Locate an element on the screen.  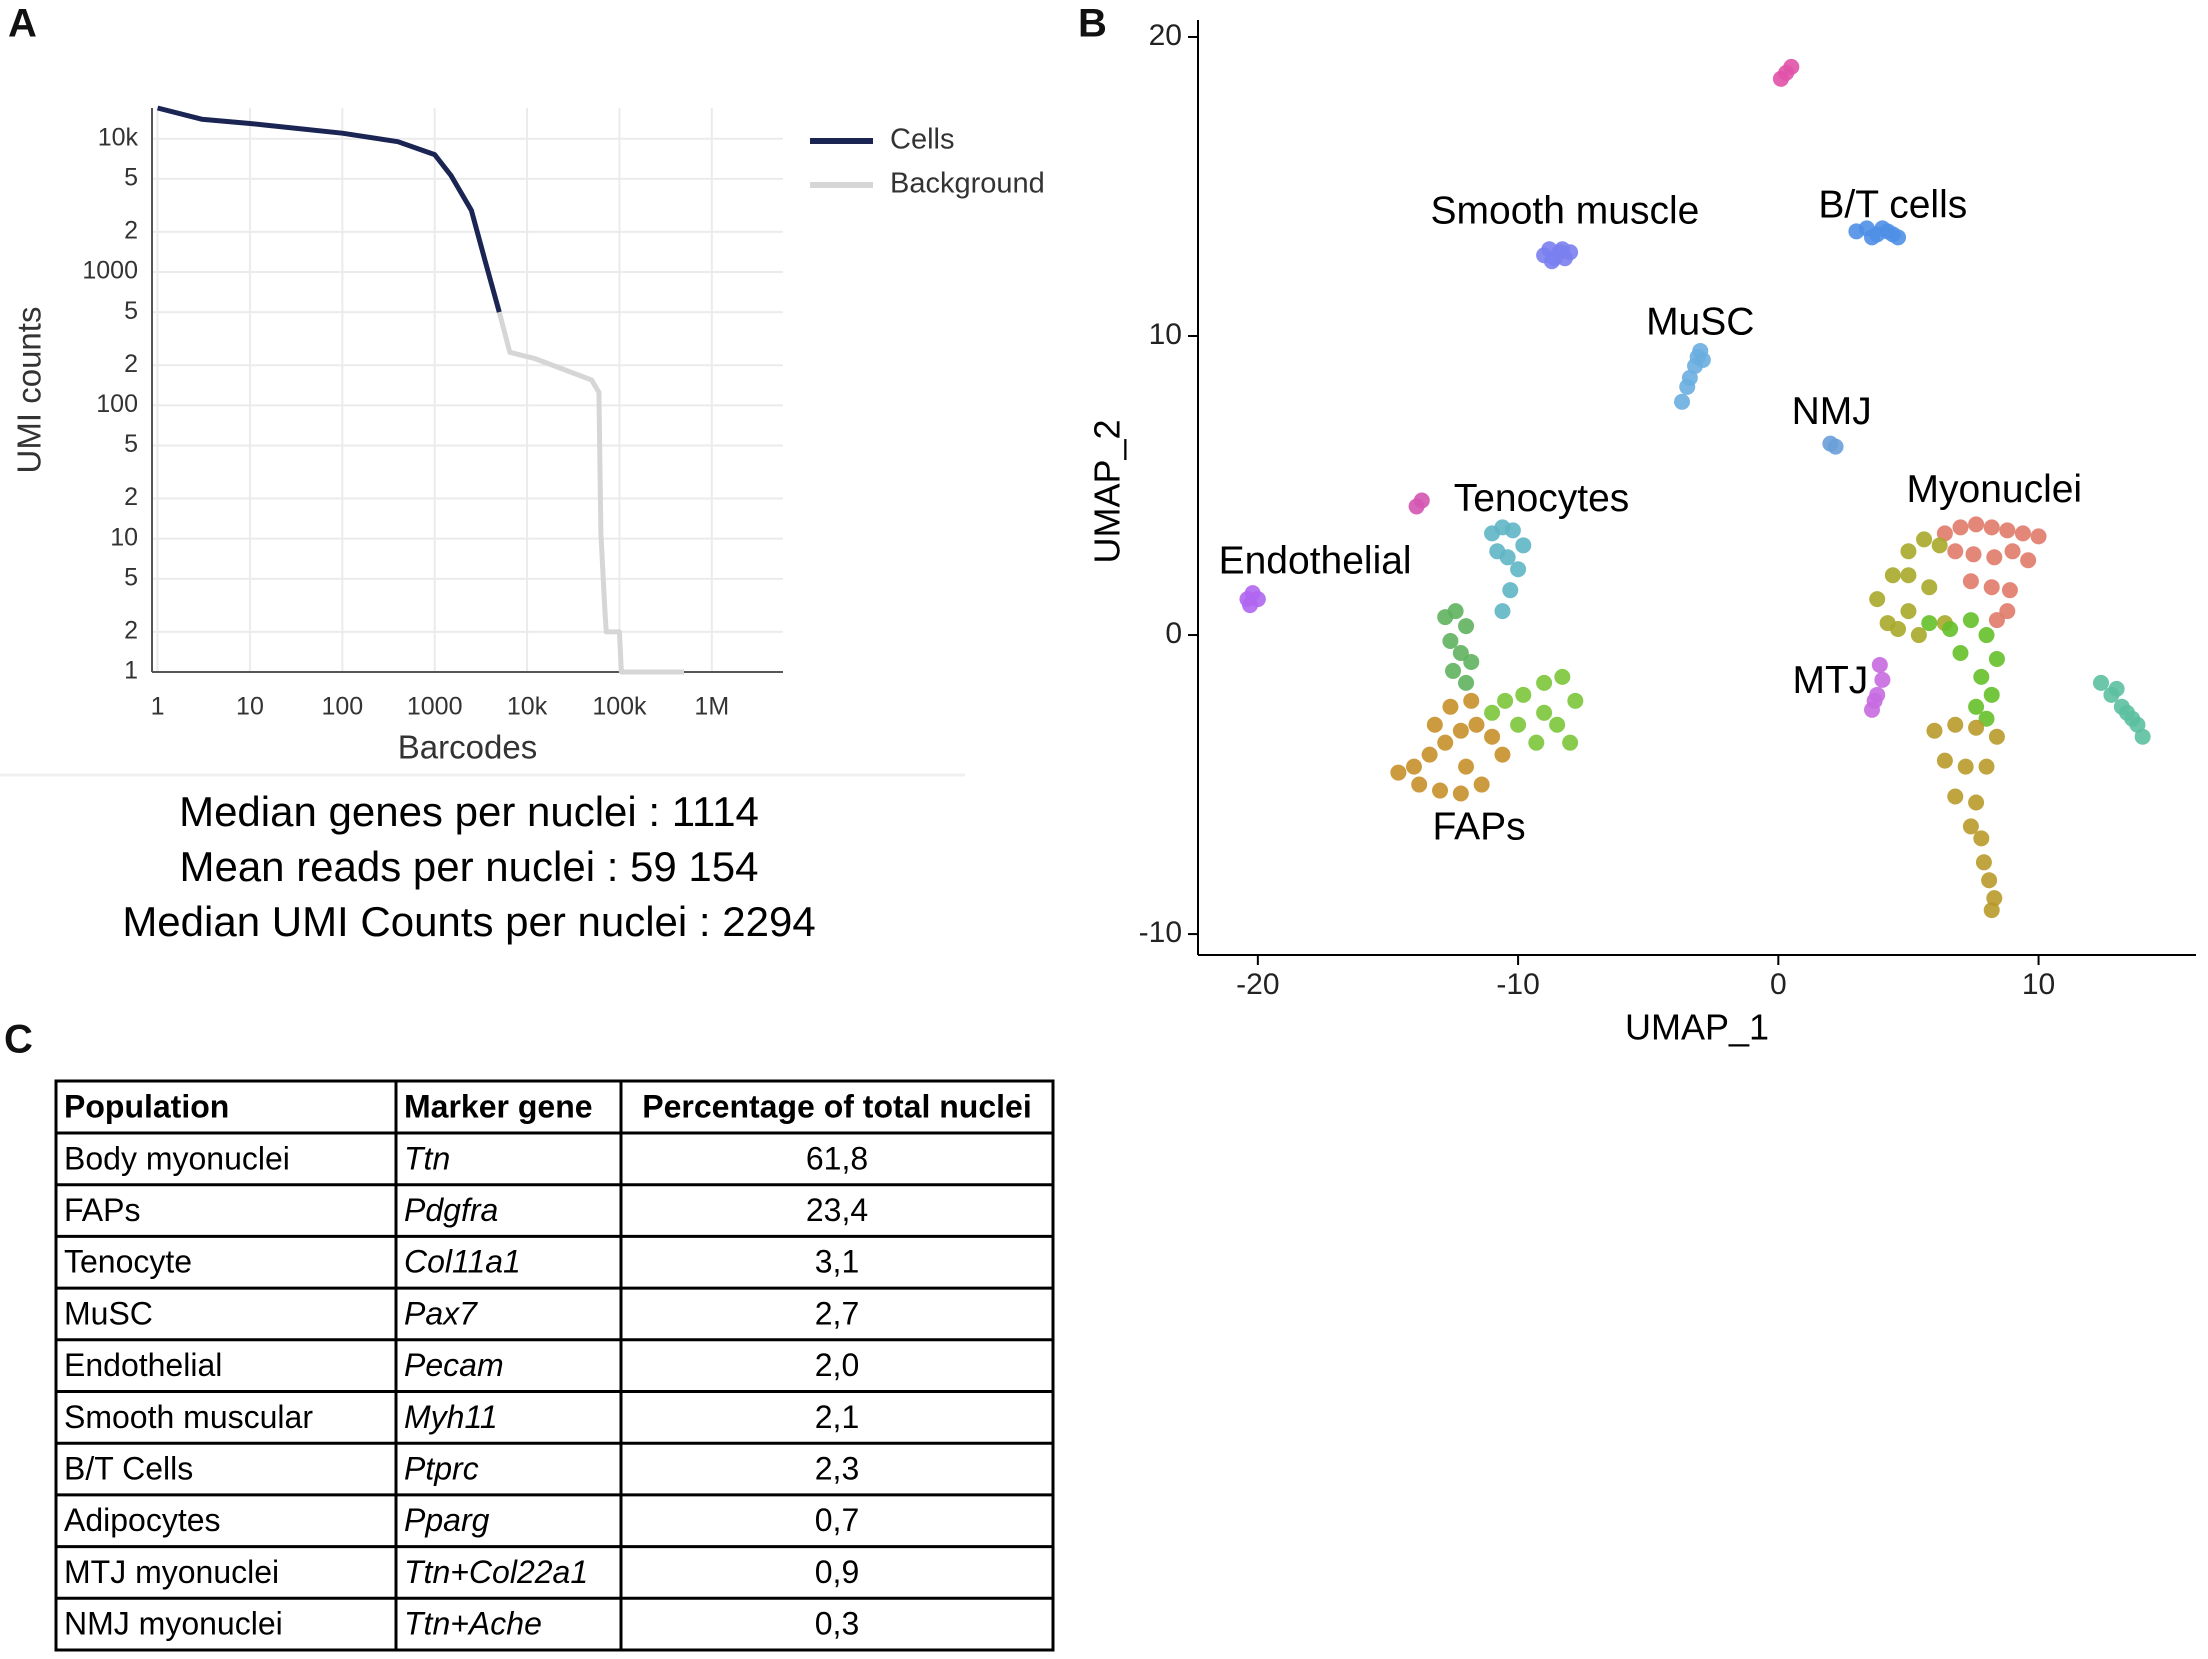
x-tick-label: -10 is located at coordinates (1517, 984).